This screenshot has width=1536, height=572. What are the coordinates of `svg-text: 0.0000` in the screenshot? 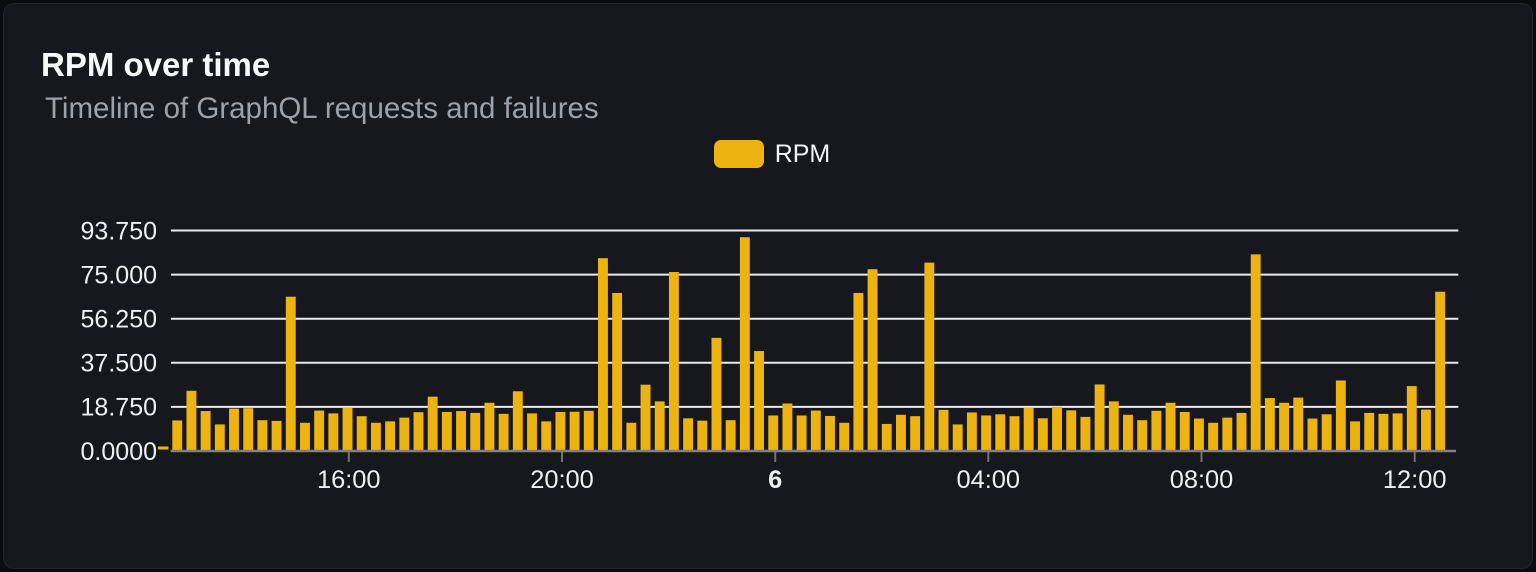 It's located at (119, 452).